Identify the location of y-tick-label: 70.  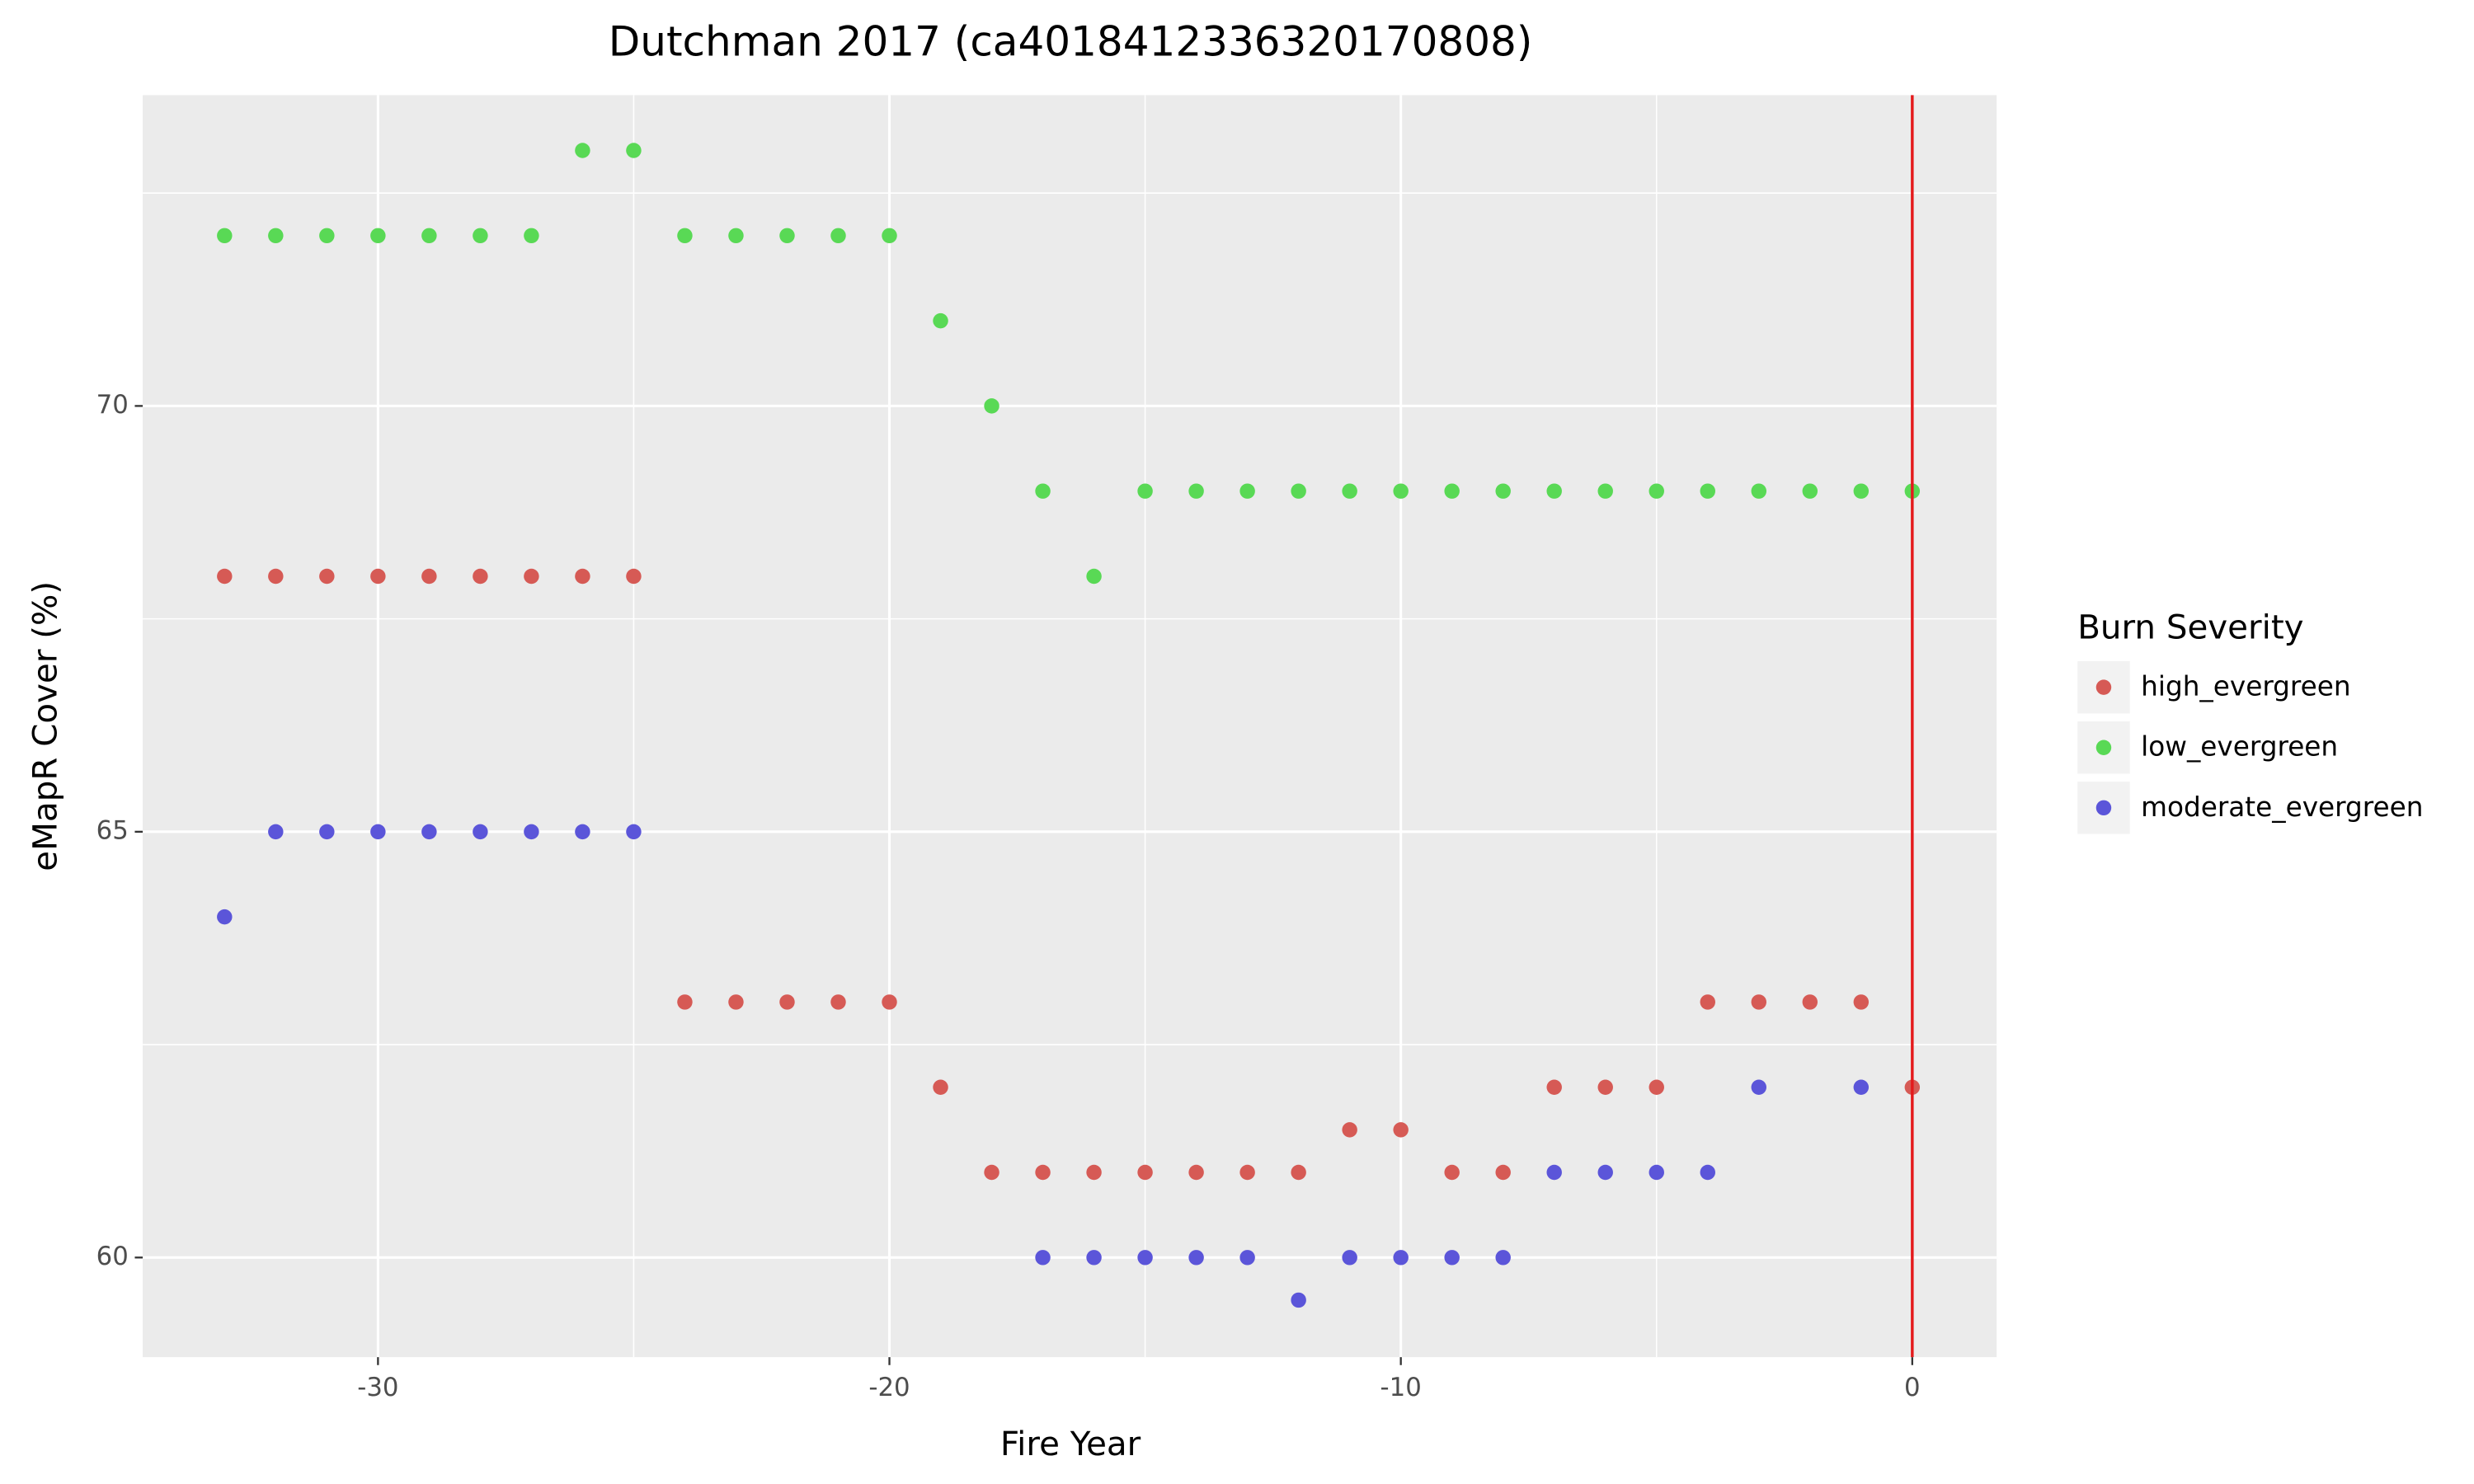
(112, 405).